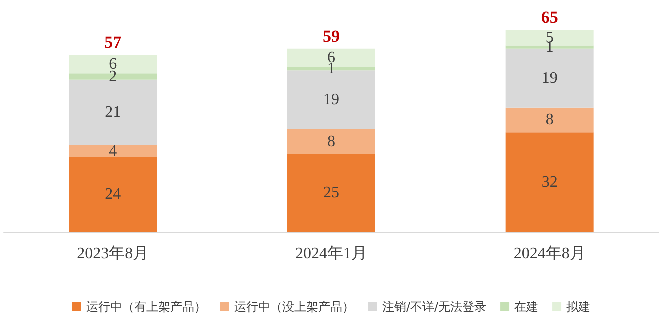  Describe the element at coordinates (549, 18) in the screenshot. I see `total-label: 65` at that location.